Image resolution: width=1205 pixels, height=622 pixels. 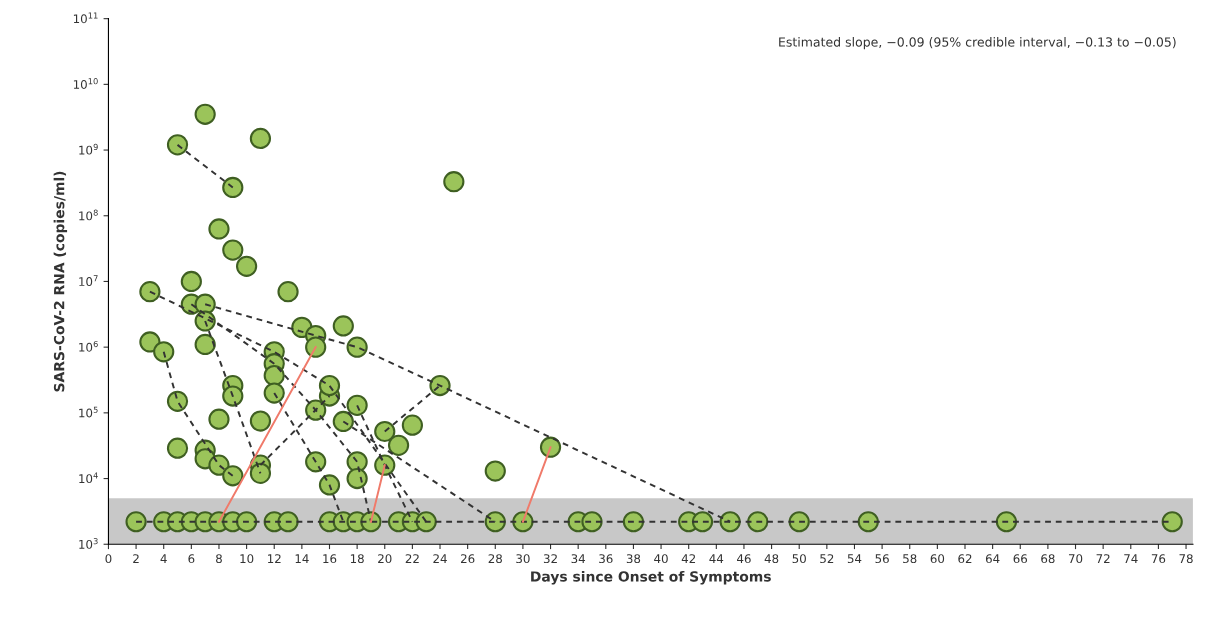 What do you see at coordinates (330, 559) in the screenshot?
I see `x-tick-label: 16` at bounding box center [330, 559].